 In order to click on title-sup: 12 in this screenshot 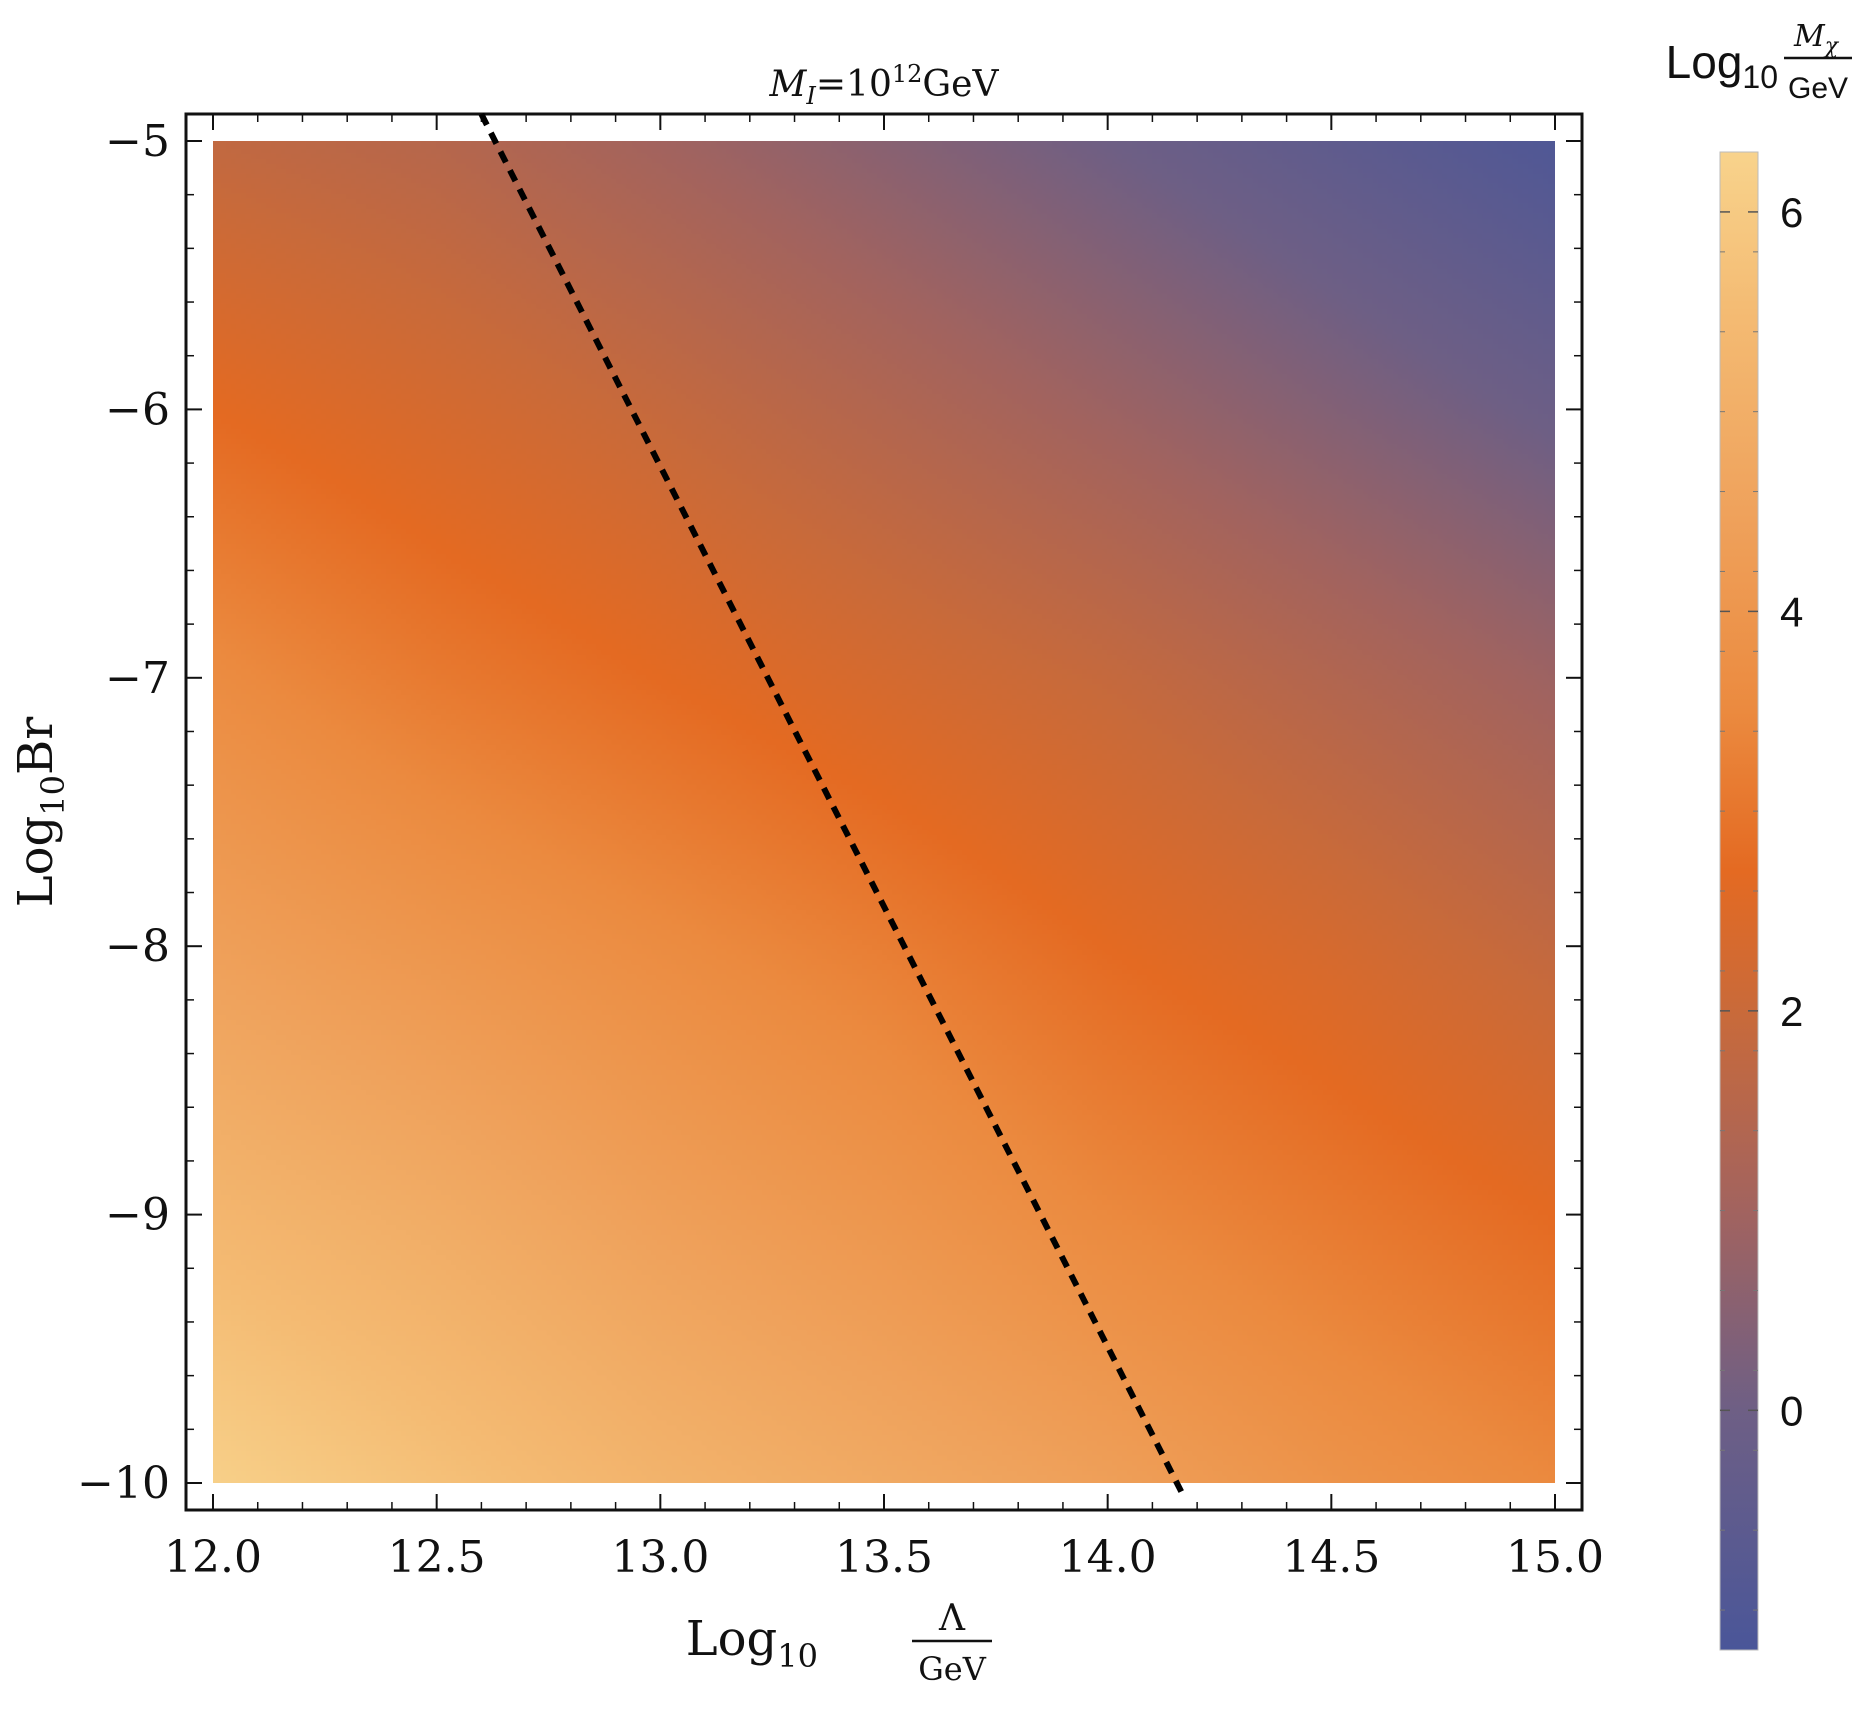, I will do `click(907, 74)`.